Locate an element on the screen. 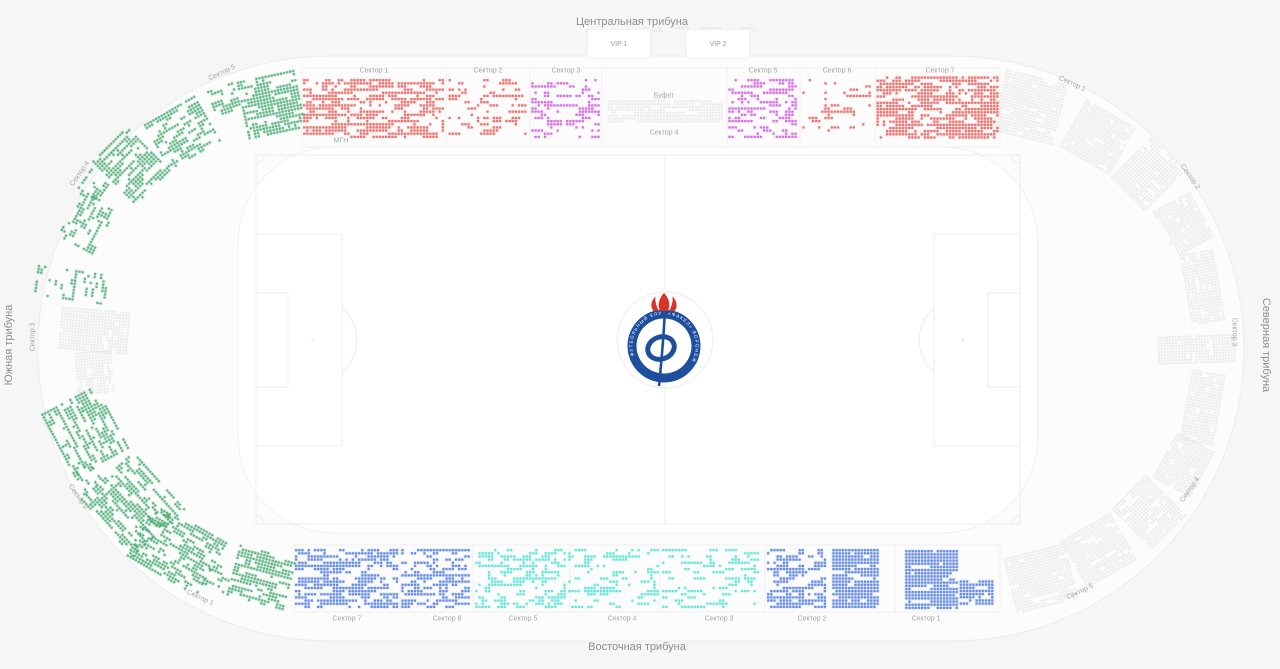 This screenshot has width=1280, height=669. stand-title-south: Южная трибуна is located at coordinates (9, 345).